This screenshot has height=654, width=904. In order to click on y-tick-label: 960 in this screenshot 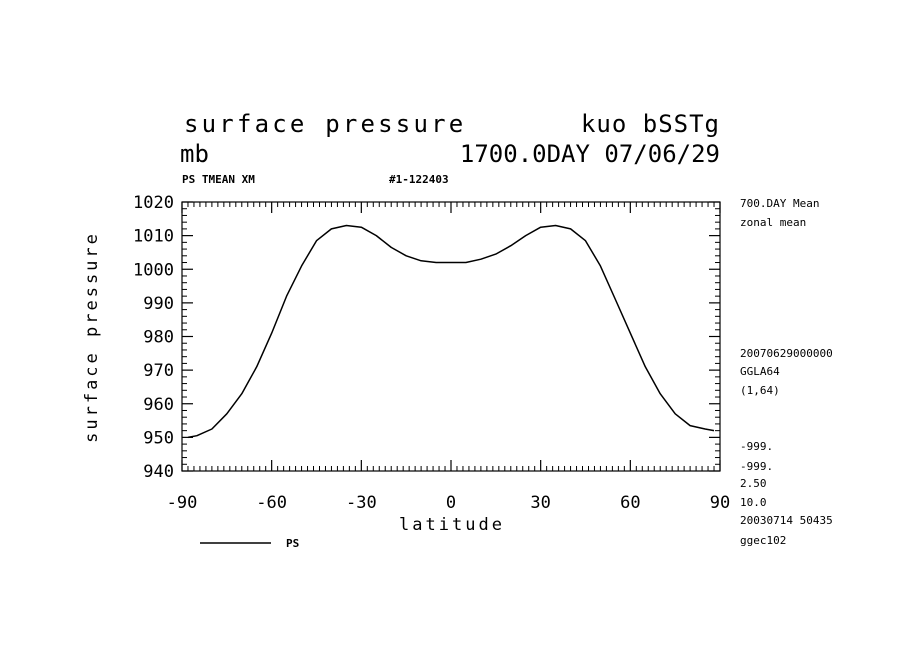, I will do `click(158, 405)`.